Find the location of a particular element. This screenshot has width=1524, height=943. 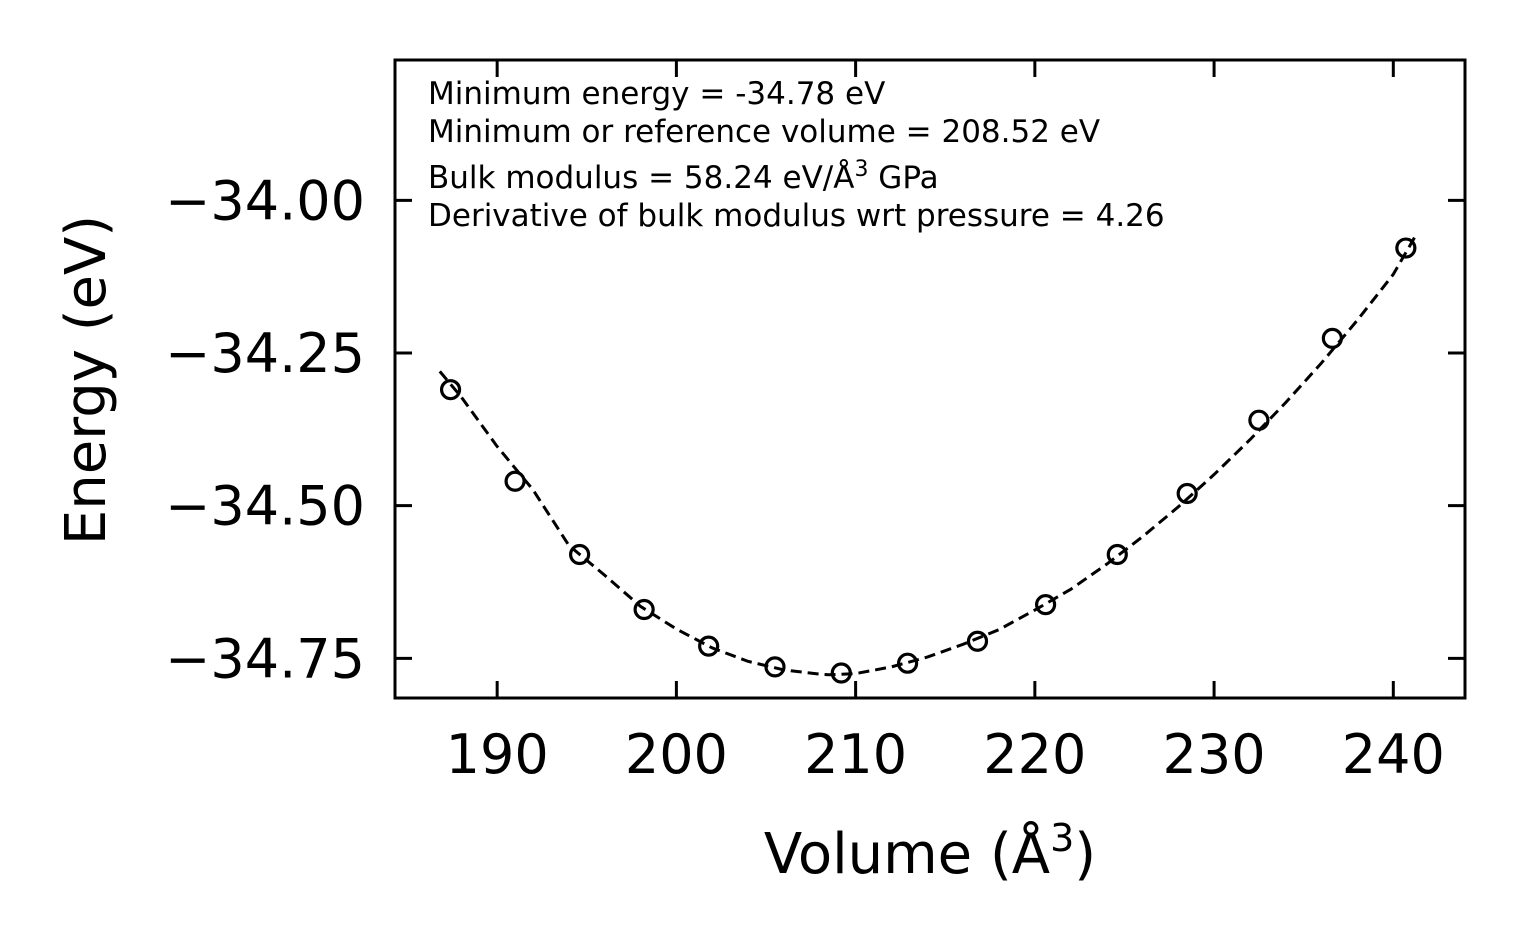

annotation-min-energy: Minimum energy = -34.78 eV is located at coordinates (656, 94).